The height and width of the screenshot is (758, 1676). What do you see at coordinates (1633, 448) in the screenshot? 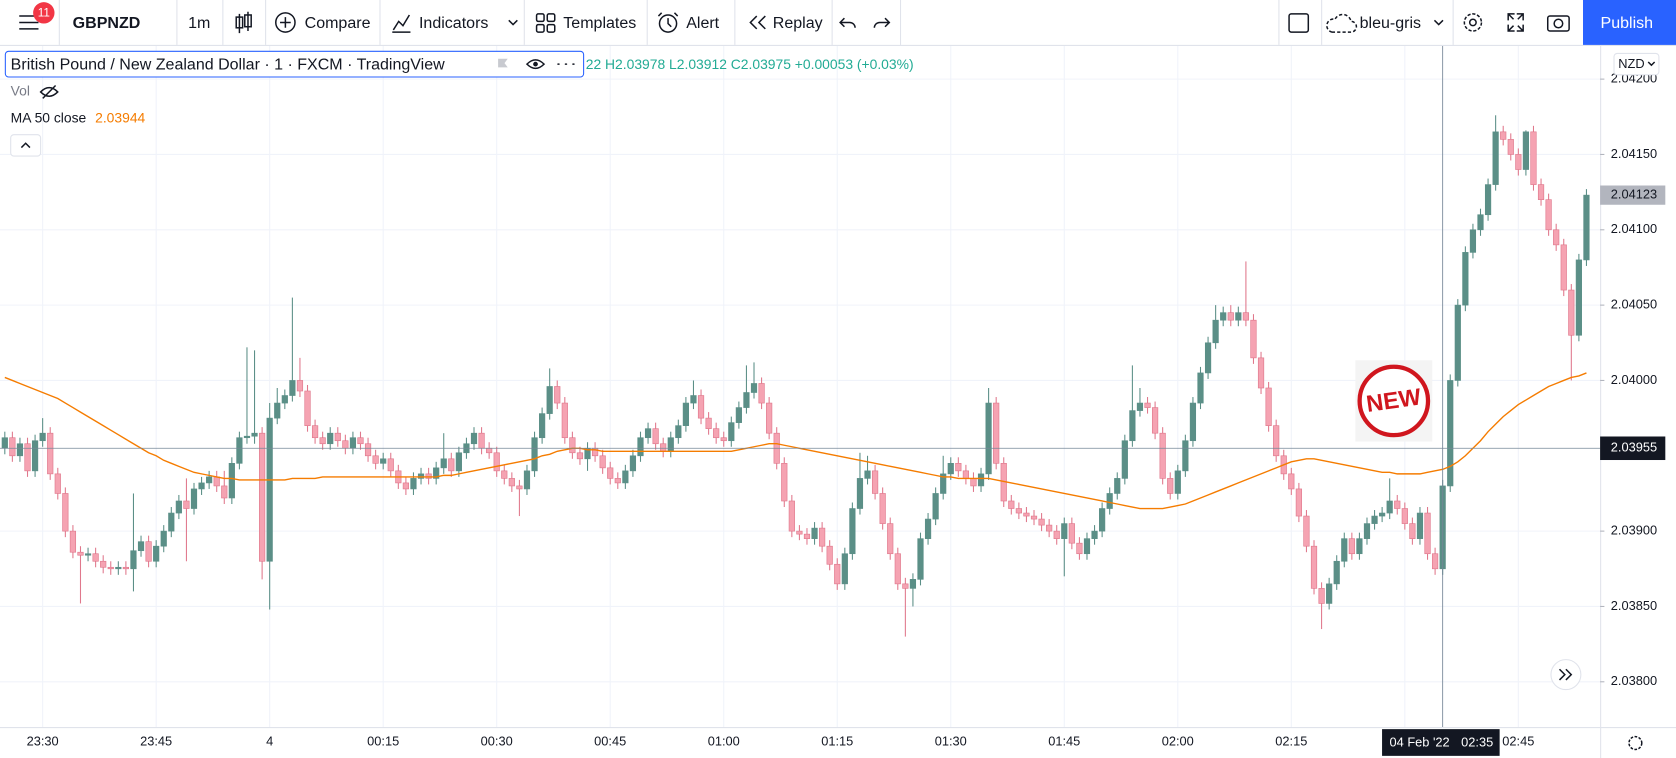
I see `crosshair-price-box` at bounding box center [1633, 448].